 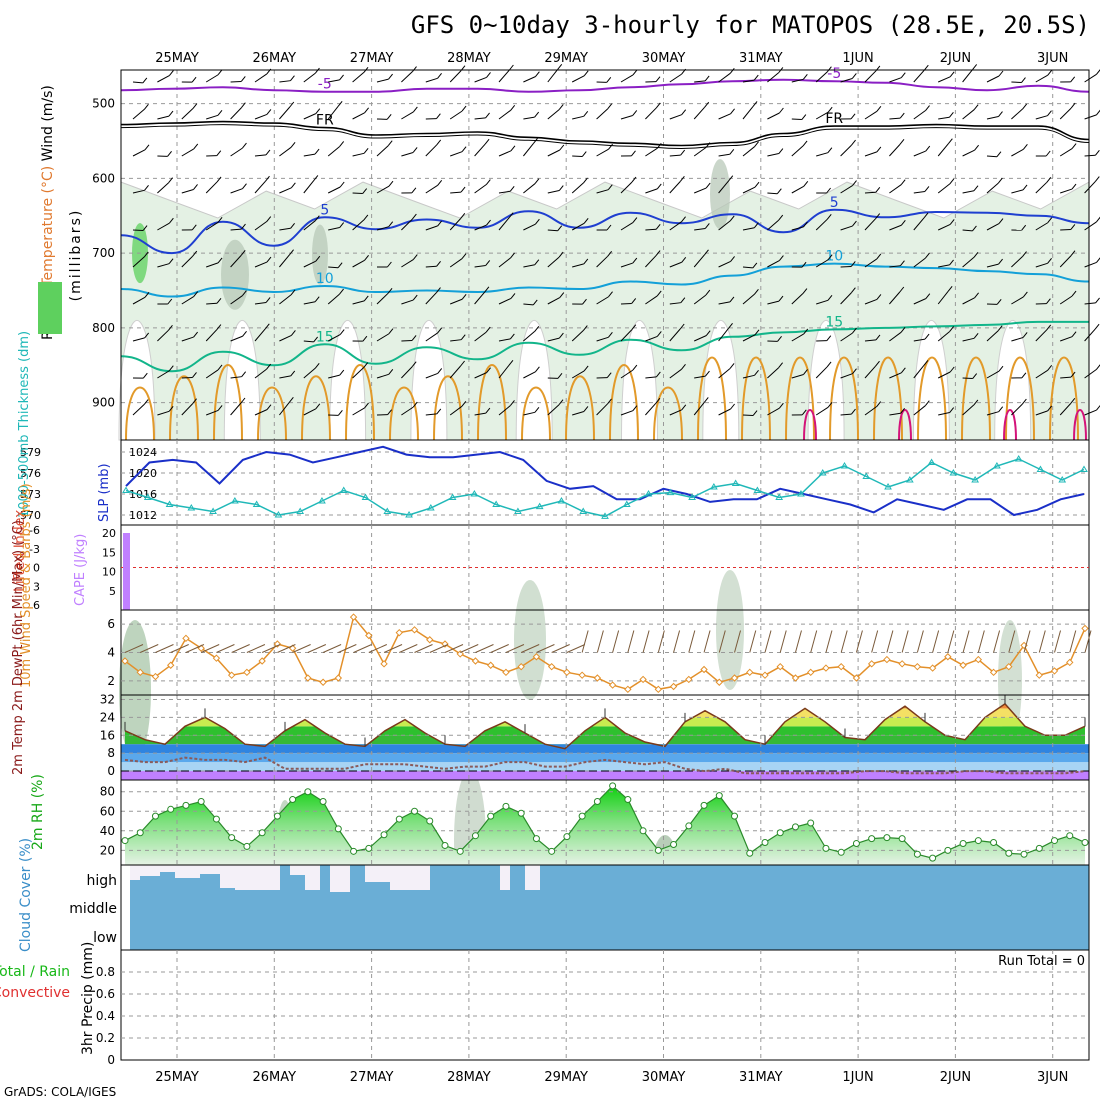 What do you see at coordinates (605, 85) in the screenshot?
I see `isotherm--5` at bounding box center [605, 85].